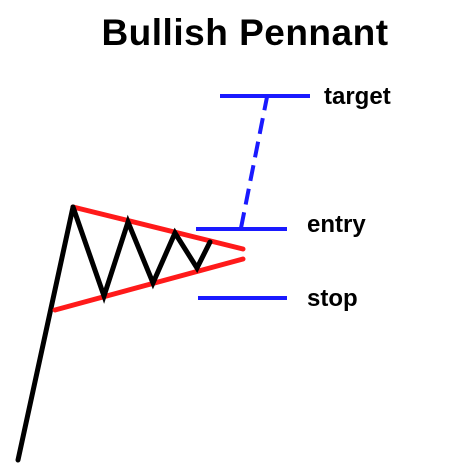 This screenshot has width=470, height=470. I want to click on flagpole-line, so click(45, 333).